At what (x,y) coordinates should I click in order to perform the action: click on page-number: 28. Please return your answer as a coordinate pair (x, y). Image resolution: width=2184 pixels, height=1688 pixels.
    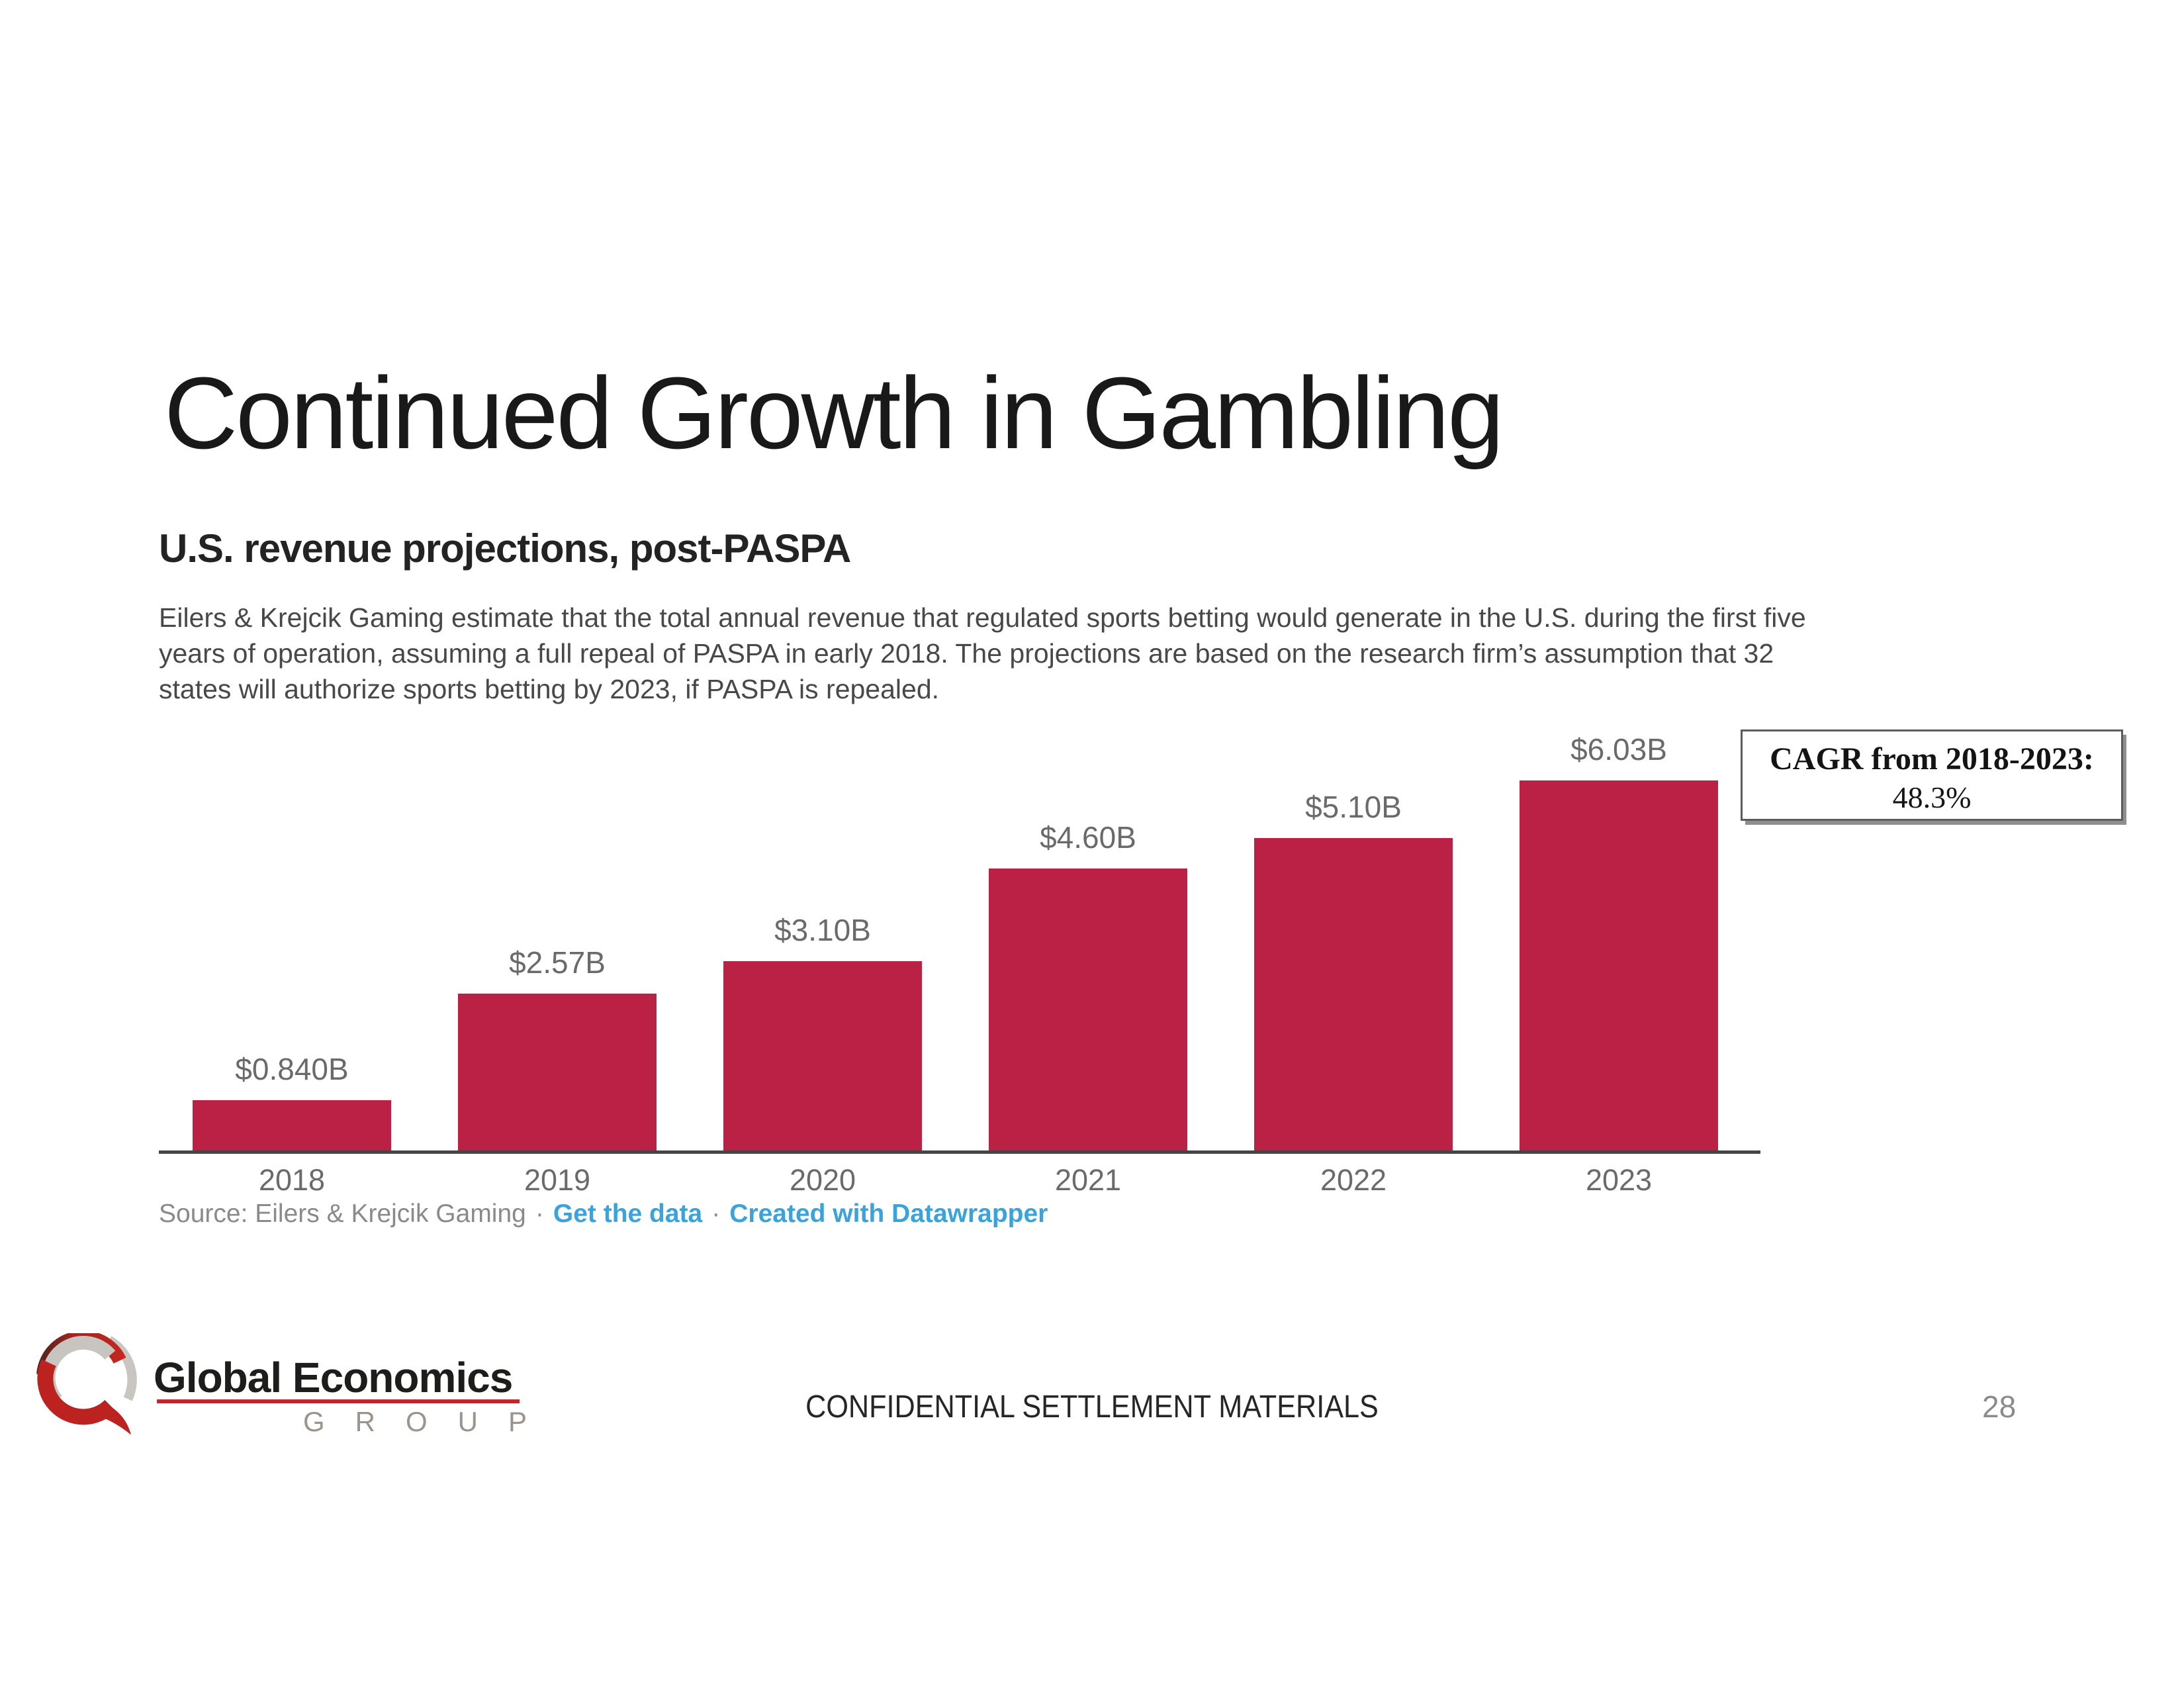
    Looking at the image, I should click on (1999, 1406).